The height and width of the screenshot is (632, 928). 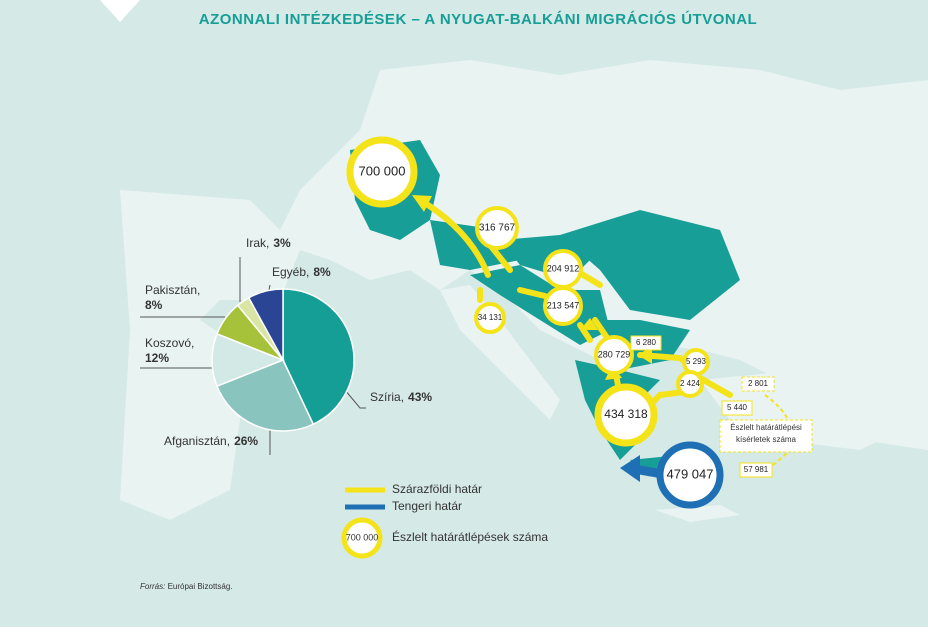 I want to click on pie-value: 26%, so click(x=246, y=441).